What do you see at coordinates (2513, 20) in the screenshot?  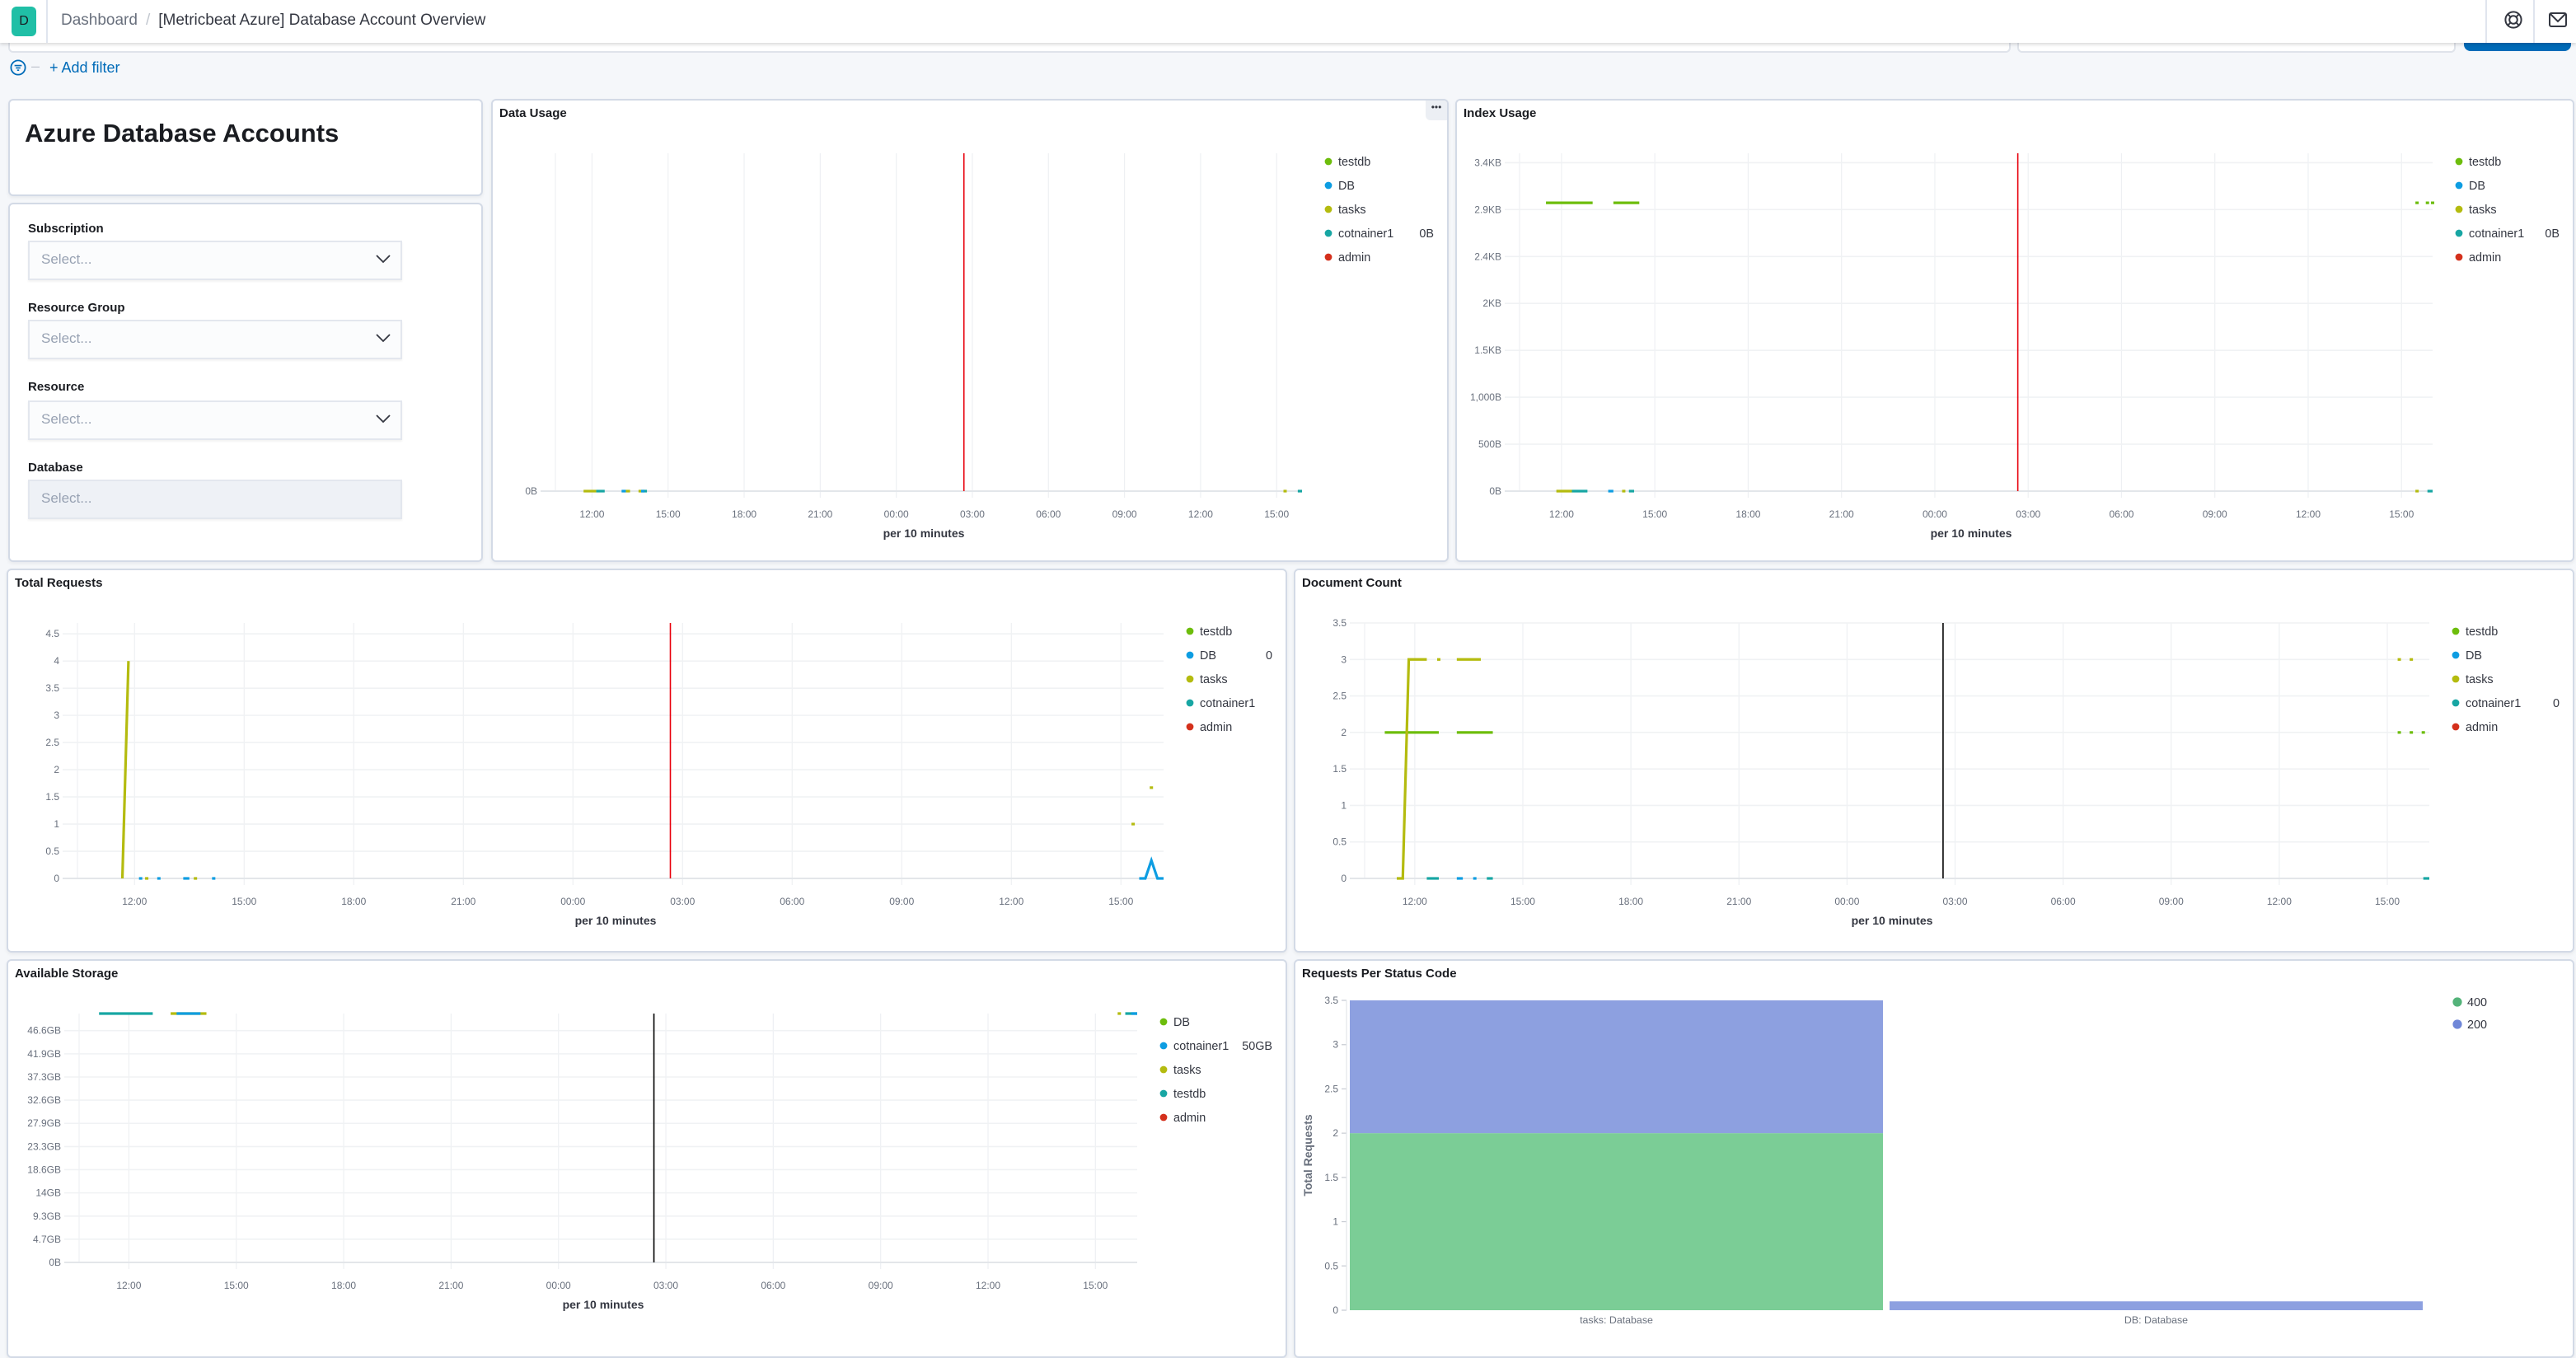 I see `help-icon` at bounding box center [2513, 20].